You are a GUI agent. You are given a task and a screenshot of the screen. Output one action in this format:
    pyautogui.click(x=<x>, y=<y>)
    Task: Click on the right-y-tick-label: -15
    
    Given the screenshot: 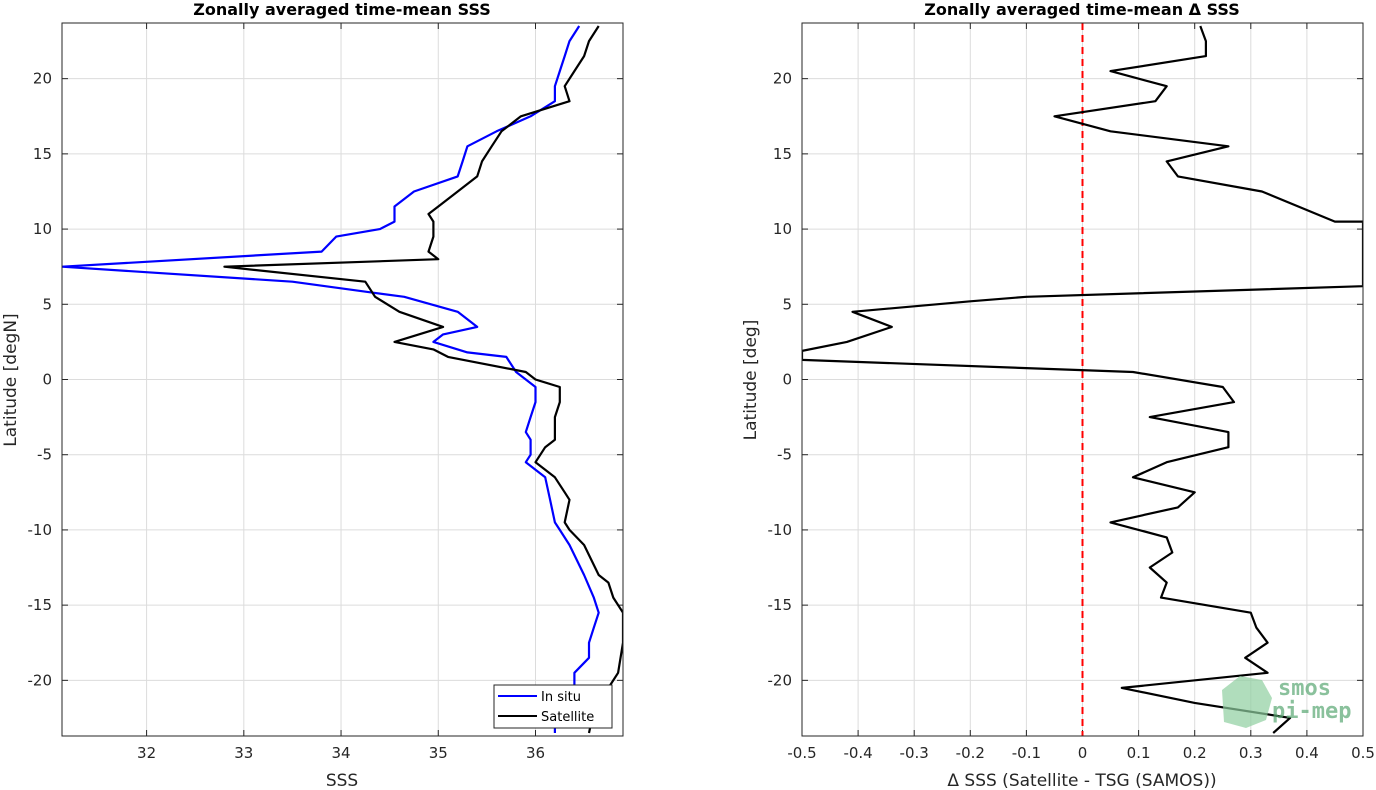 What is the action you would take?
    pyautogui.click(x=780, y=605)
    